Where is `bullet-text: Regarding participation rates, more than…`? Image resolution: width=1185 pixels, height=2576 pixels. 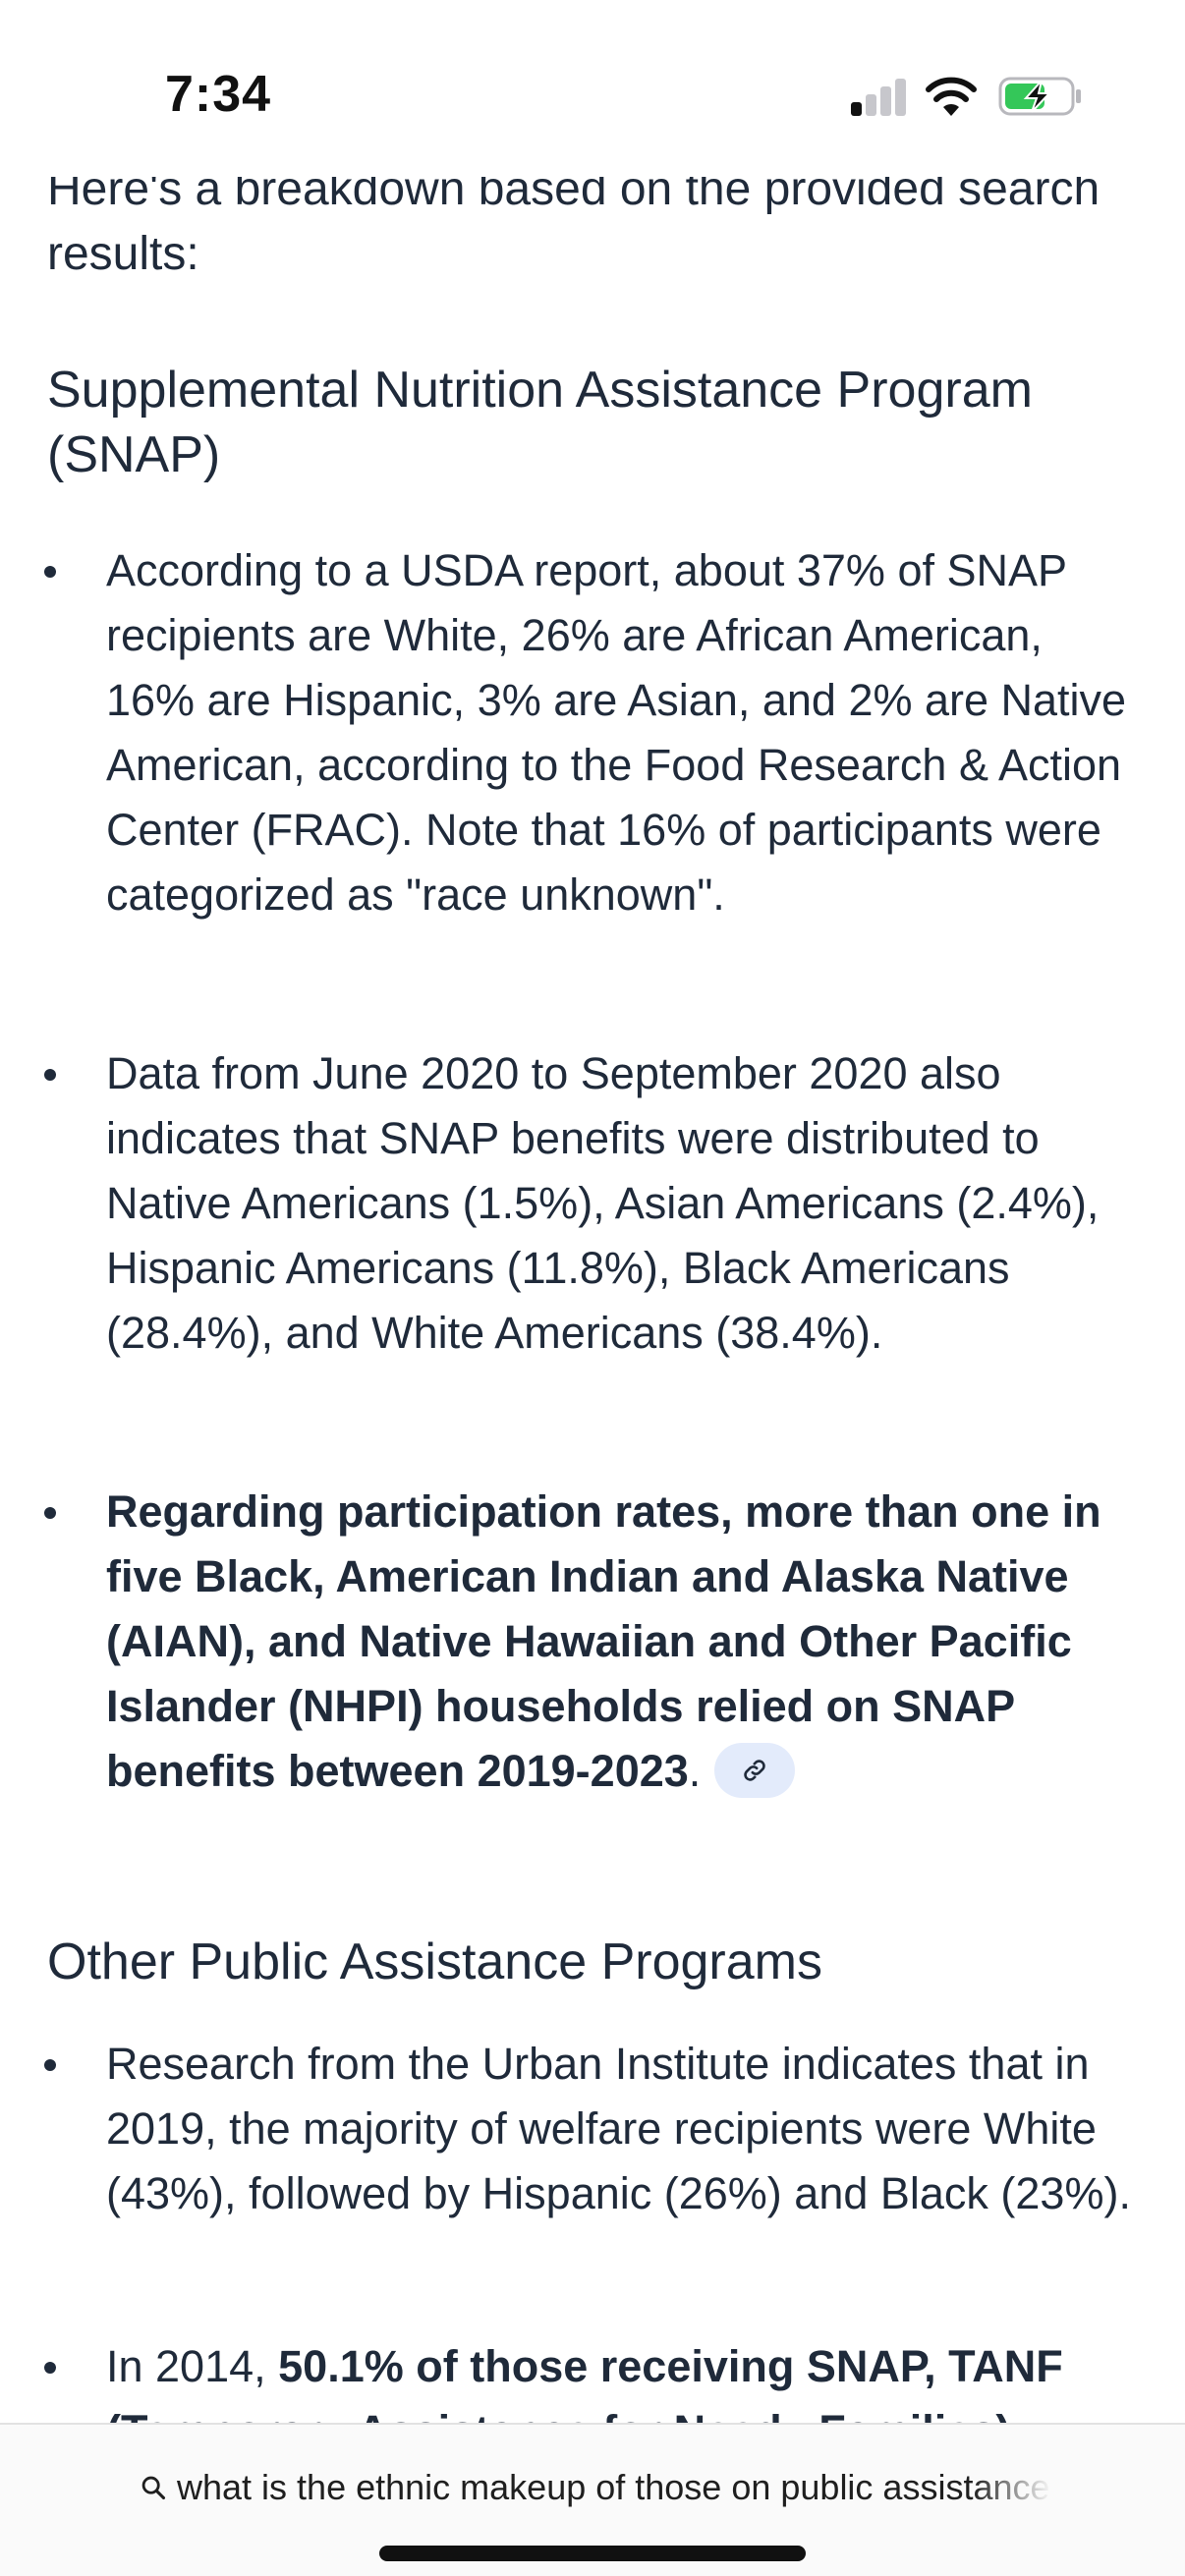
bullet-text: Regarding participation rates, more than… is located at coordinates (604, 1641).